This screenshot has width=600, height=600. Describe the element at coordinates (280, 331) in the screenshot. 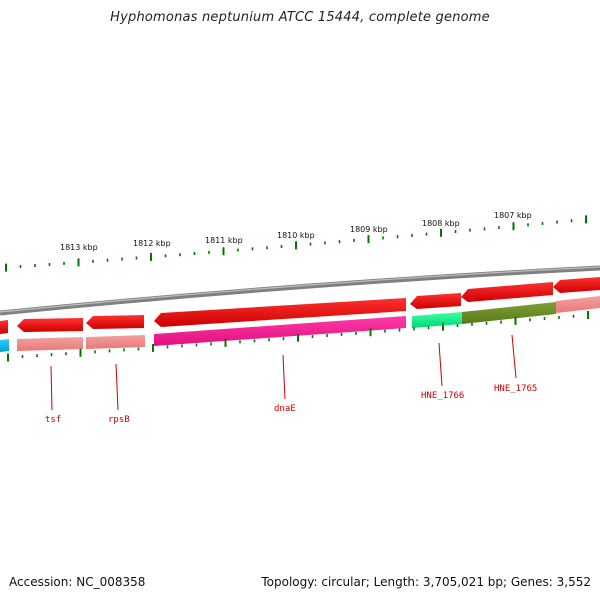

I see `gene-dnaE` at that location.